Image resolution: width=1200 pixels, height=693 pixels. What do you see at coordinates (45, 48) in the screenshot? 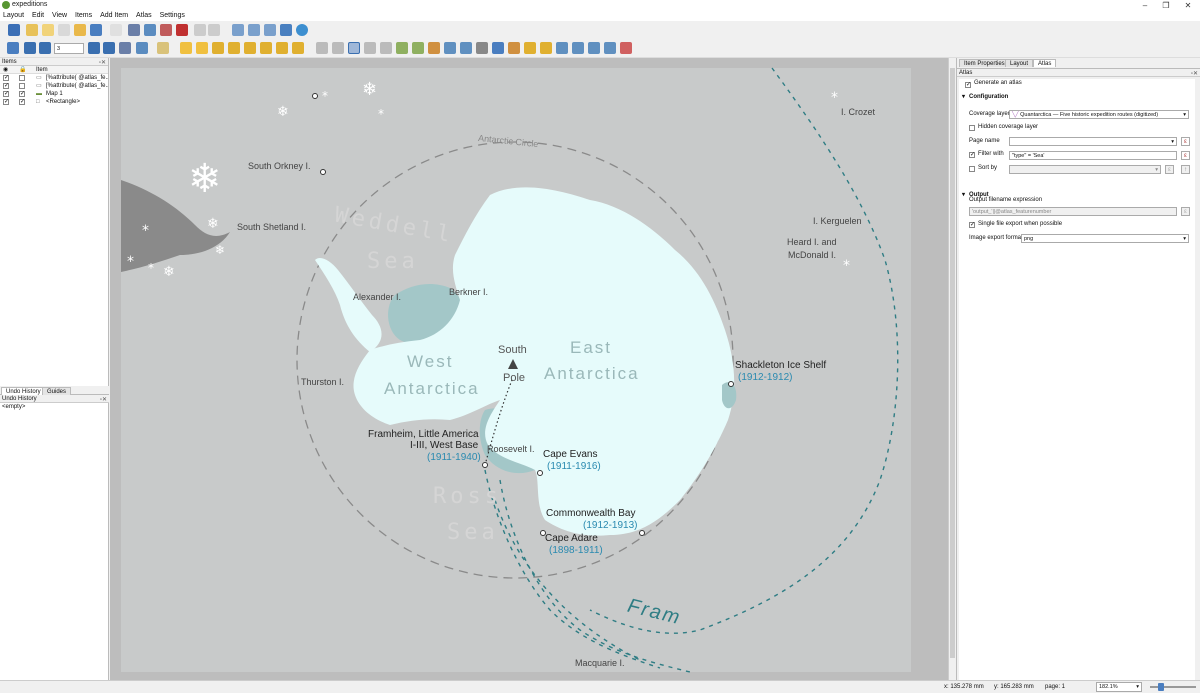
I see `previous-feature-icon` at bounding box center [45, 48].